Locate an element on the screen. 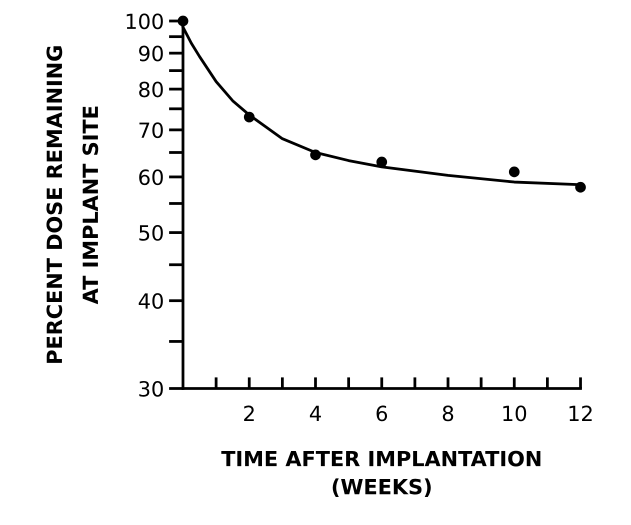  x-axis-title: TIME AFTER IMPLANTATION (WEEKS) is located at coordinates (380, 473).